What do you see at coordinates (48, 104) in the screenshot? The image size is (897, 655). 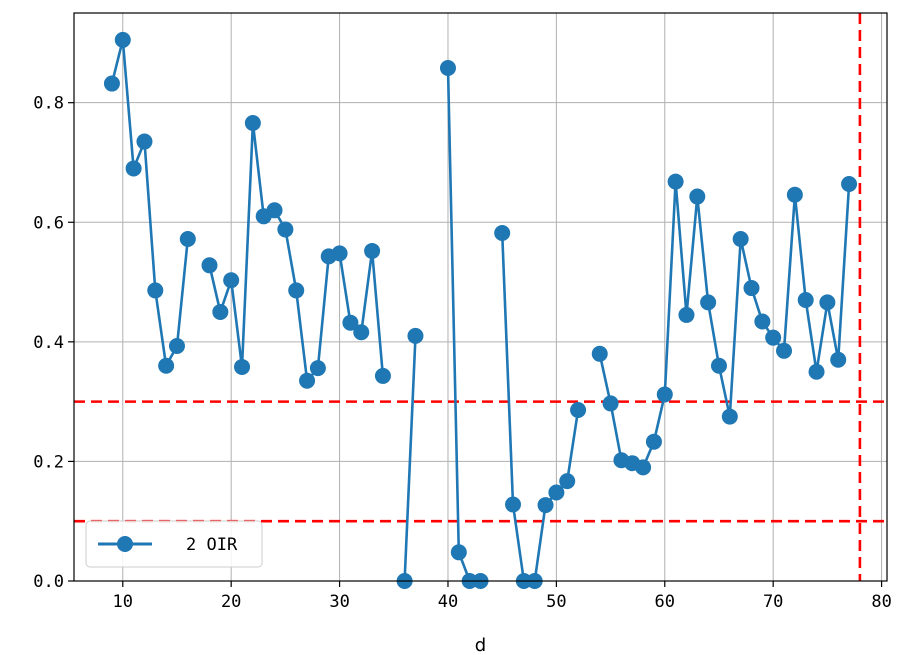 I see `y-tick-label: 0.8` at bounding box center [48, 104].